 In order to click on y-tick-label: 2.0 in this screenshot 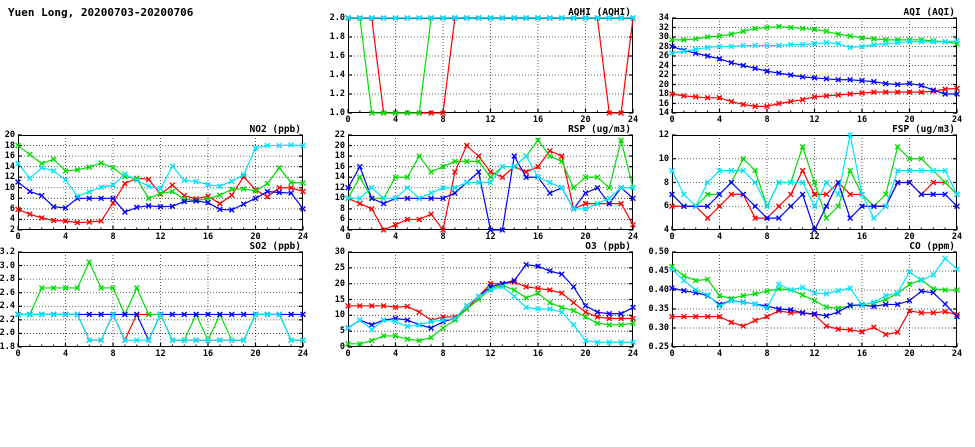, I will do `click(7, 333)`.